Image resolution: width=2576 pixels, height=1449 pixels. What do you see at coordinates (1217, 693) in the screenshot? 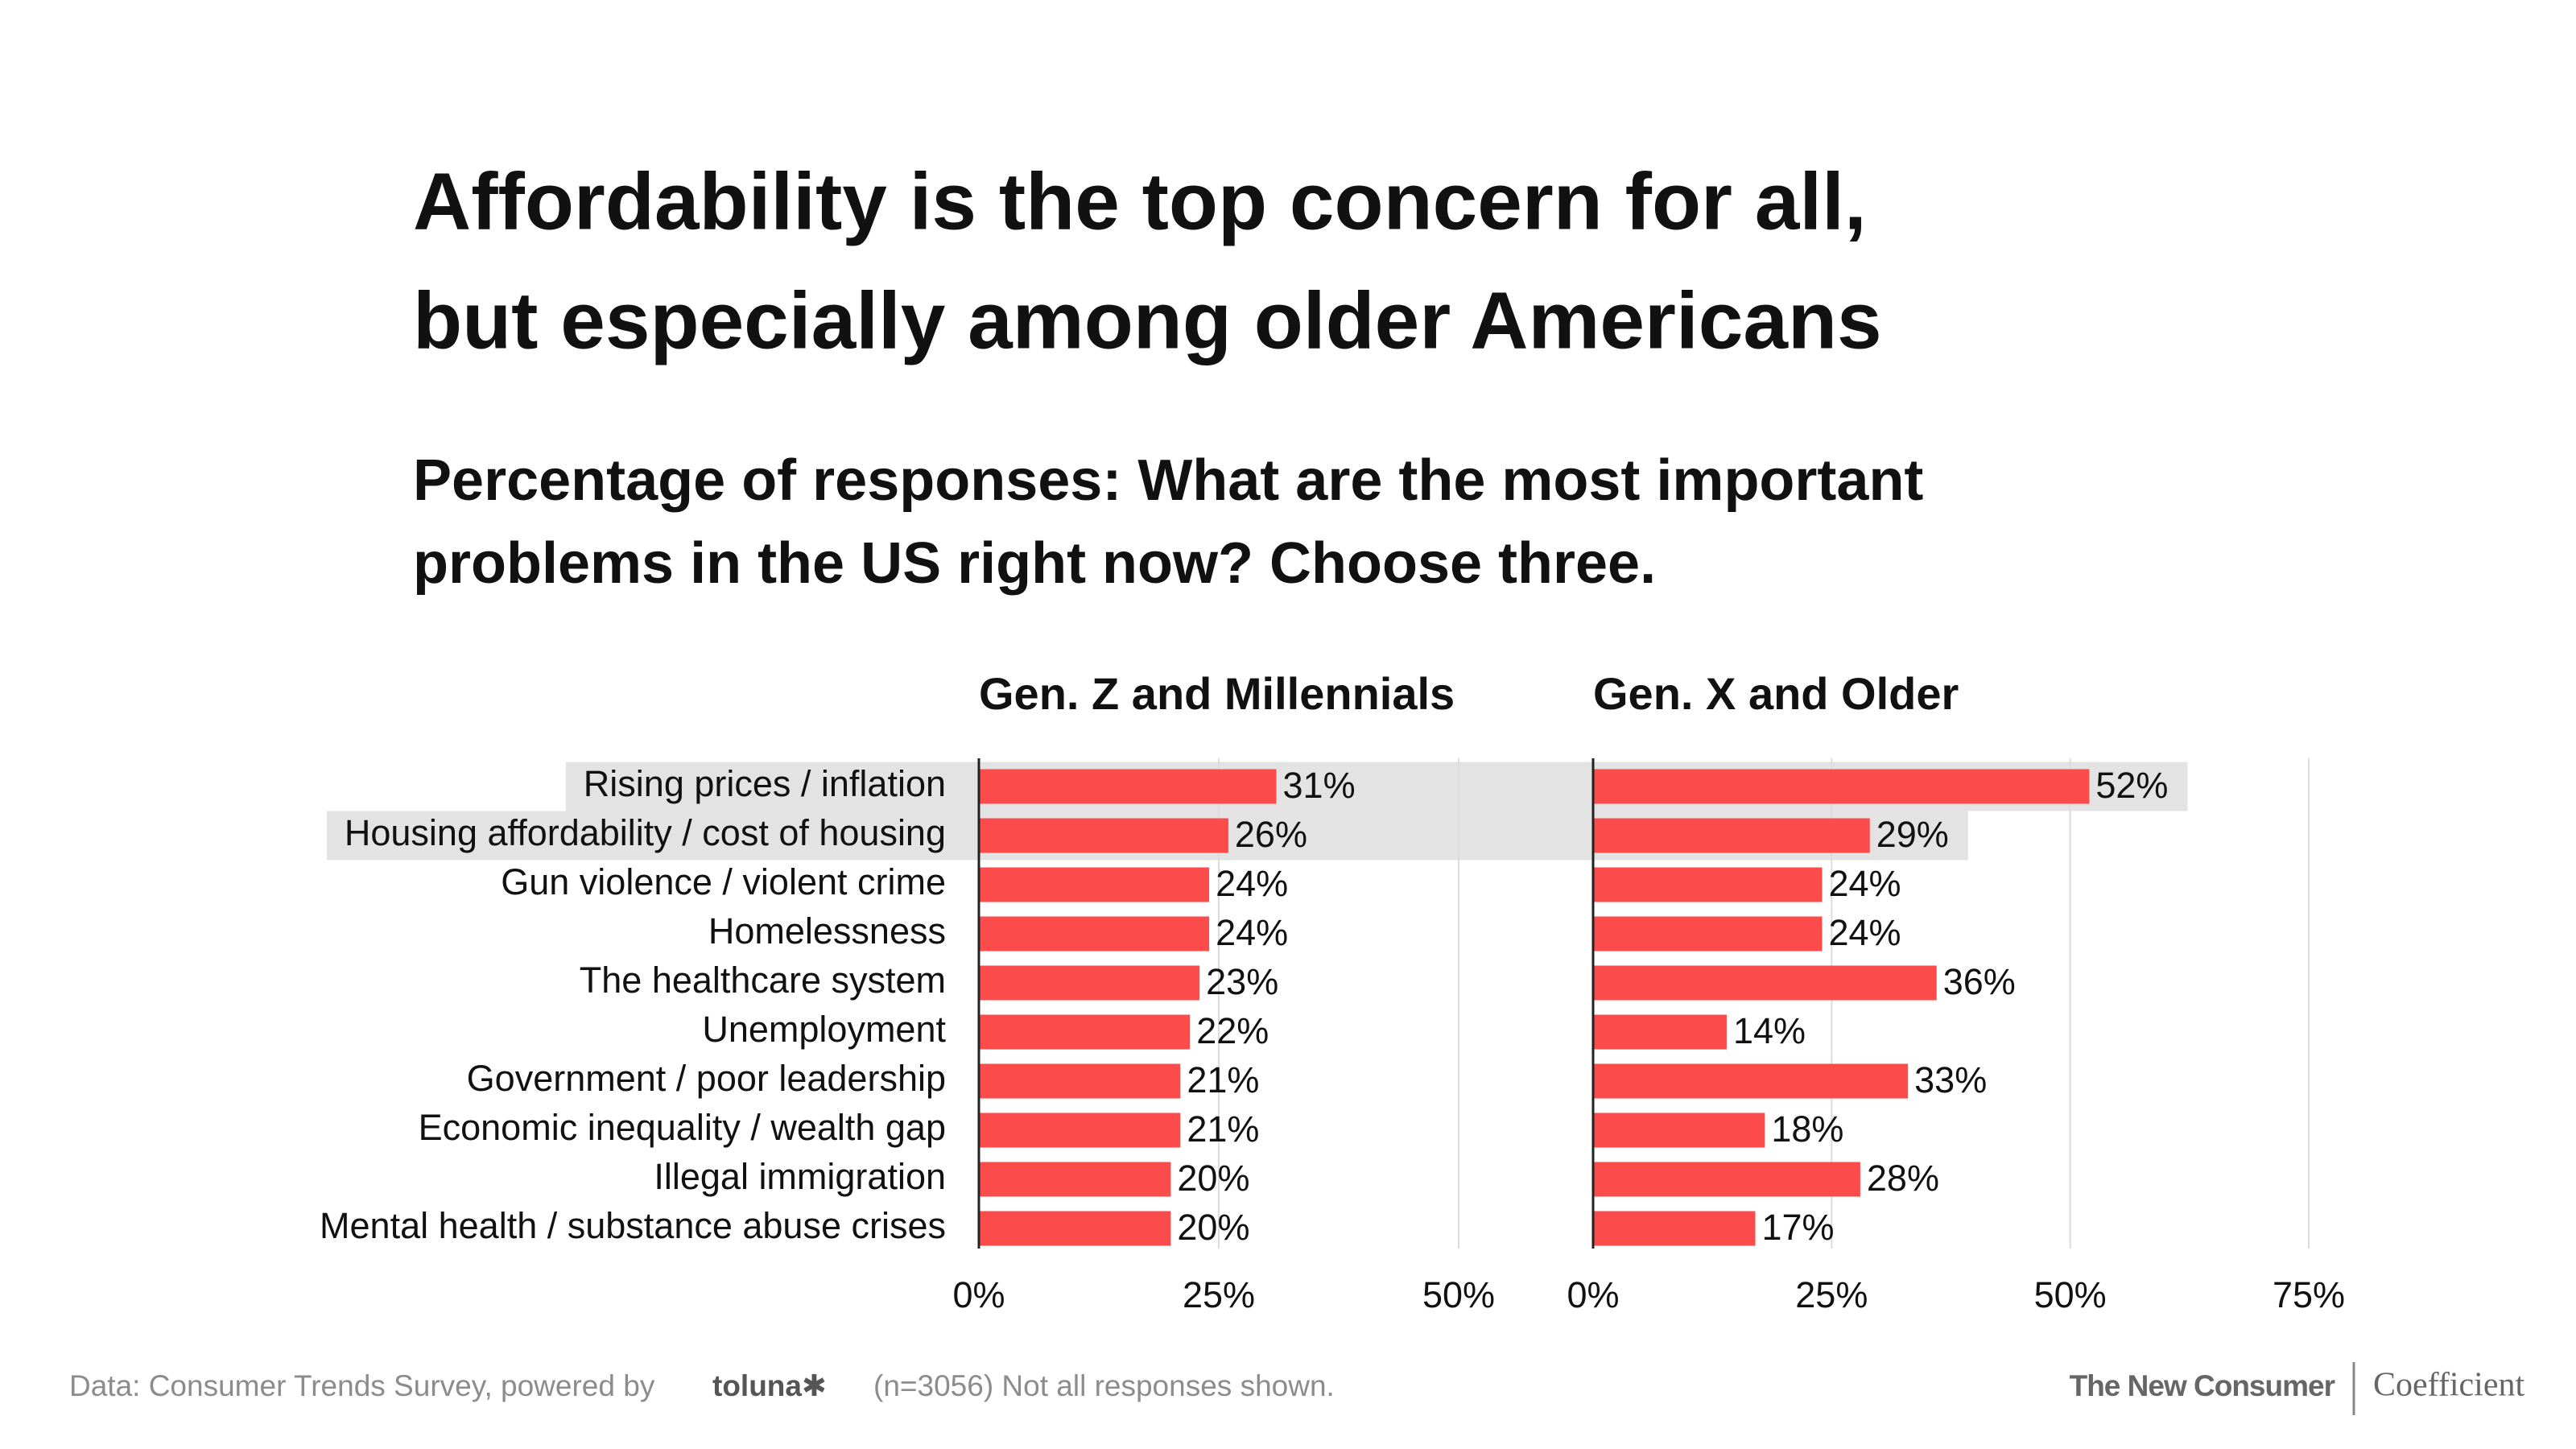
I see `panel-title: Gen. Z and Millennials` at bounding box center [1217, 693].